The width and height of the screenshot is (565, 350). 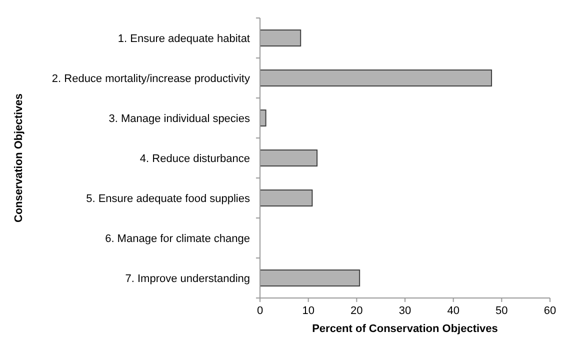 I want to click on y-tick-label: 4. Reduce disturbance, so click(x=195, y=158).